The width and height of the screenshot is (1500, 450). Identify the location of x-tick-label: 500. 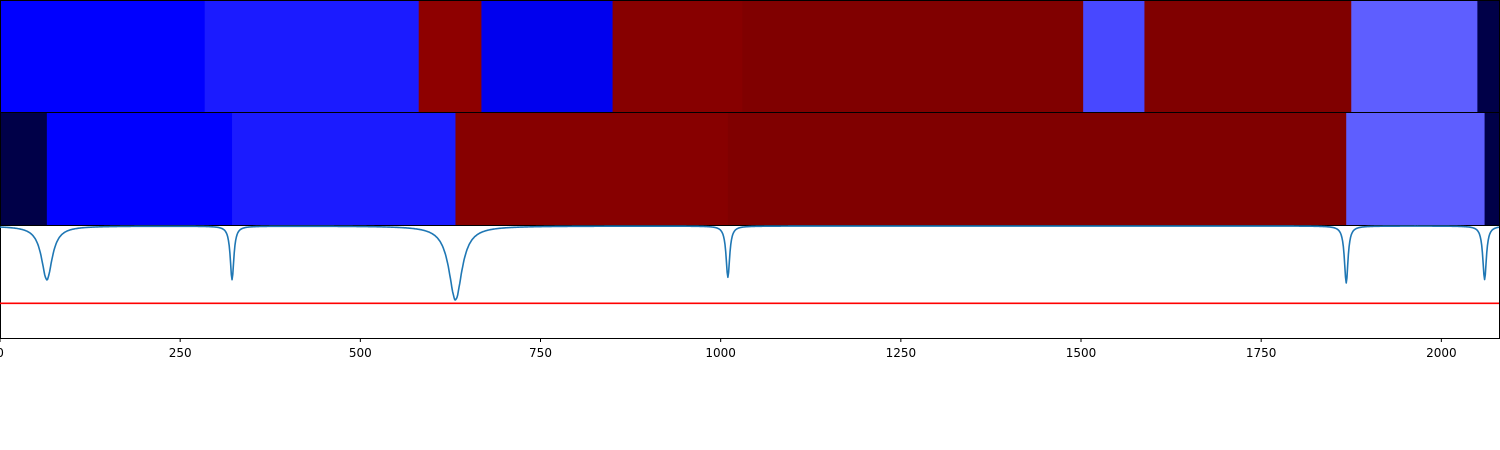
(360, 353).